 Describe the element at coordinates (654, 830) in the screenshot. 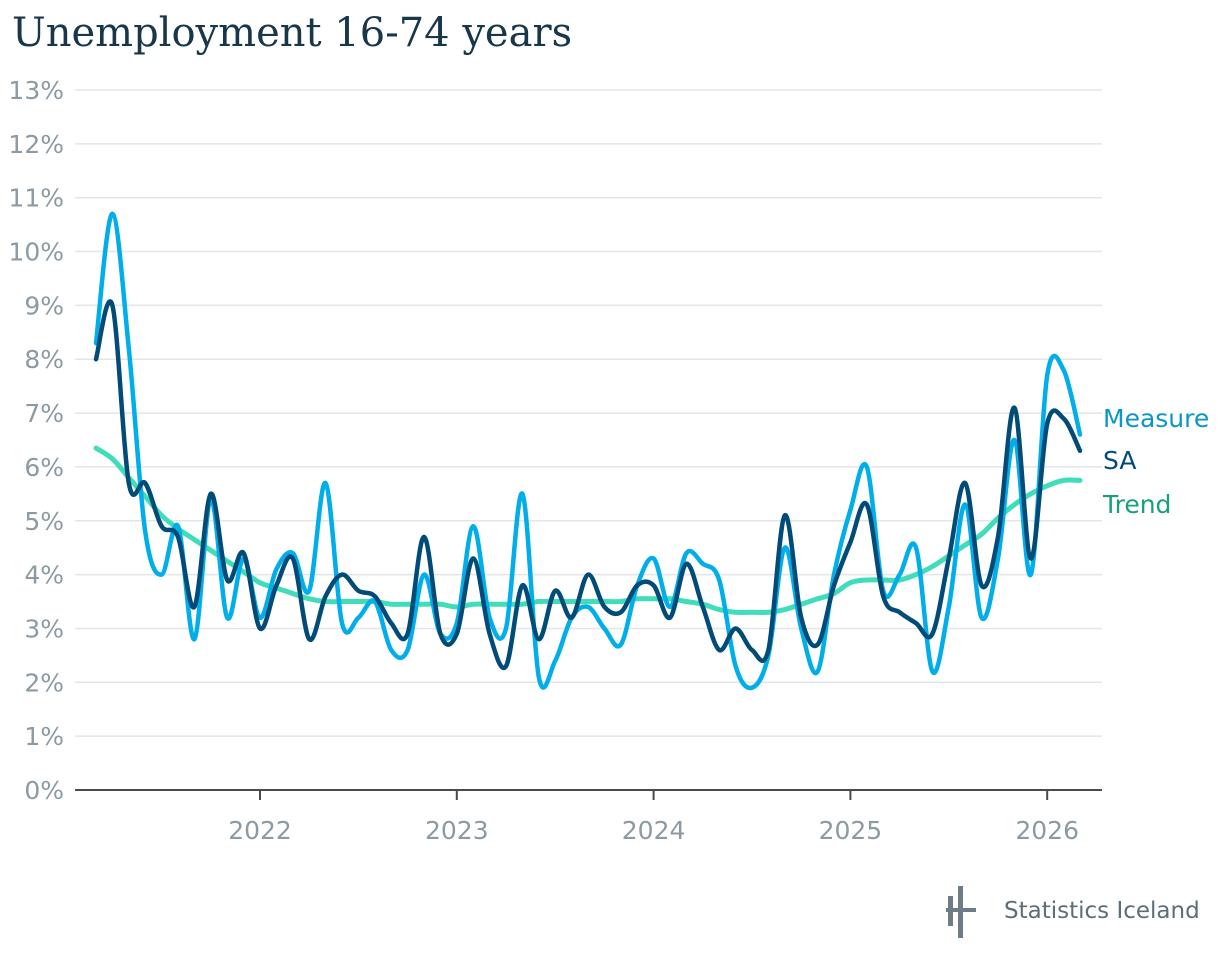

I see `x-tick-label: 2024` at that location.